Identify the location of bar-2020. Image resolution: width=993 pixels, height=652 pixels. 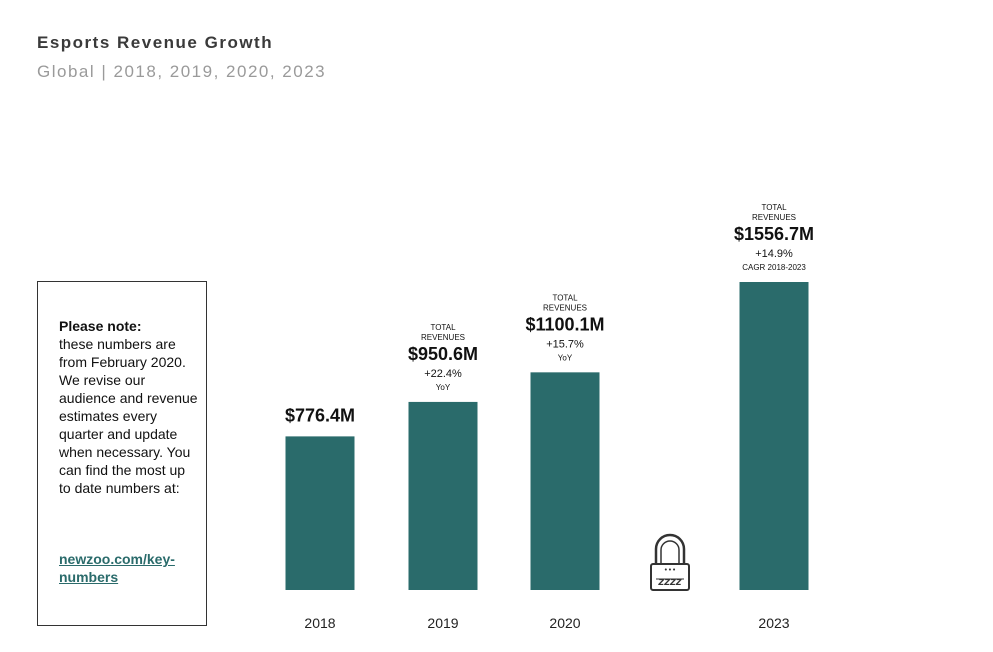
(565, 481).